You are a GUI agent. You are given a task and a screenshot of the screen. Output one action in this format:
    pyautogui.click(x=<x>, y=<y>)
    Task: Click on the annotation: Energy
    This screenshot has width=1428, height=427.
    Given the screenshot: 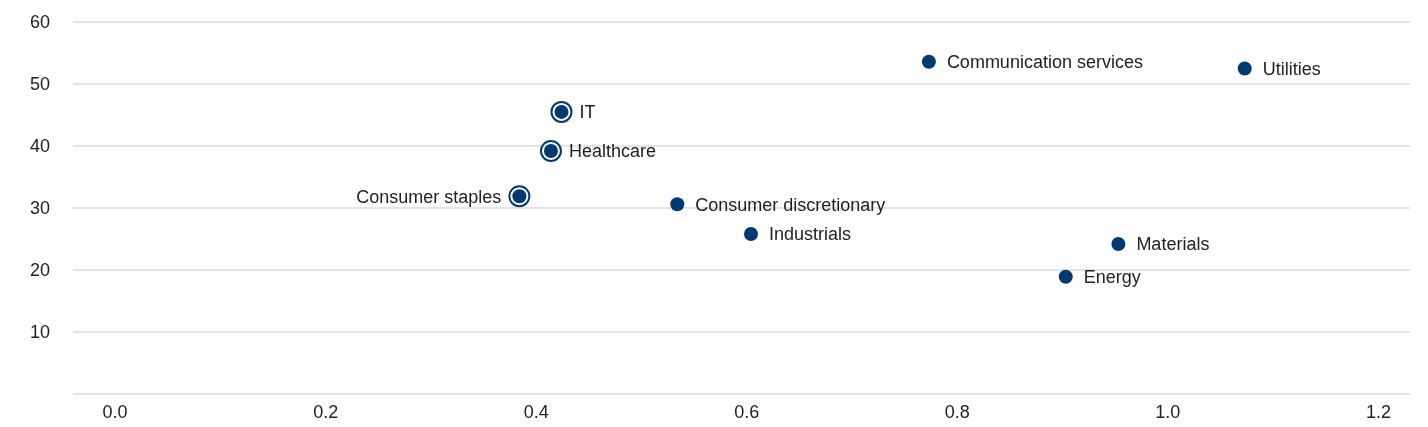 What is the action you would take?
    pyautogui.click(x=1112, y=277)
    